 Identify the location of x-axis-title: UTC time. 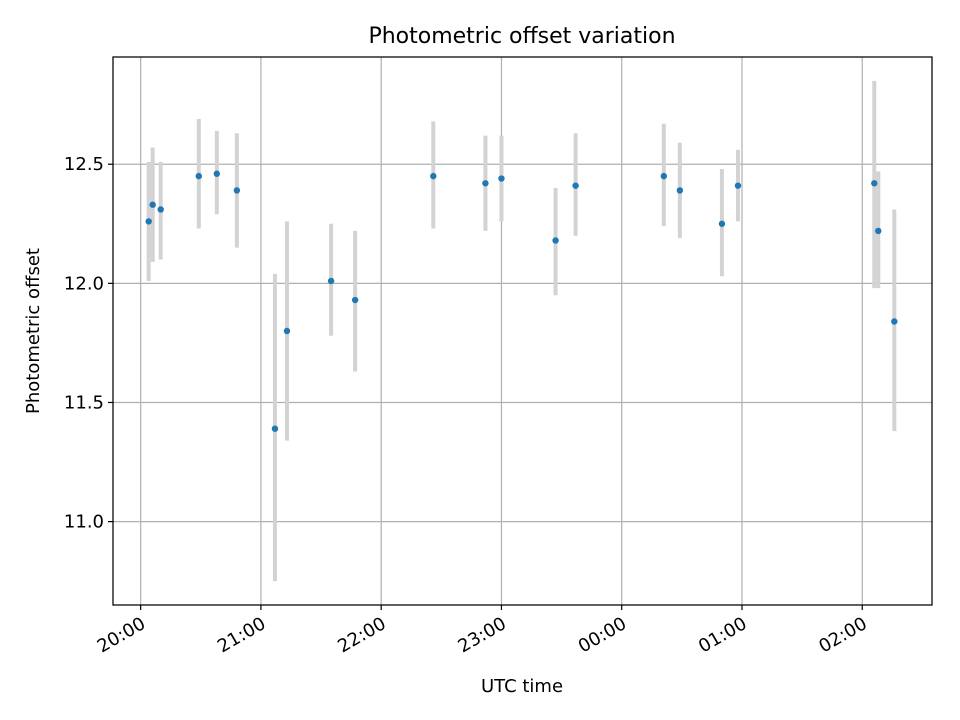
(522, 686).